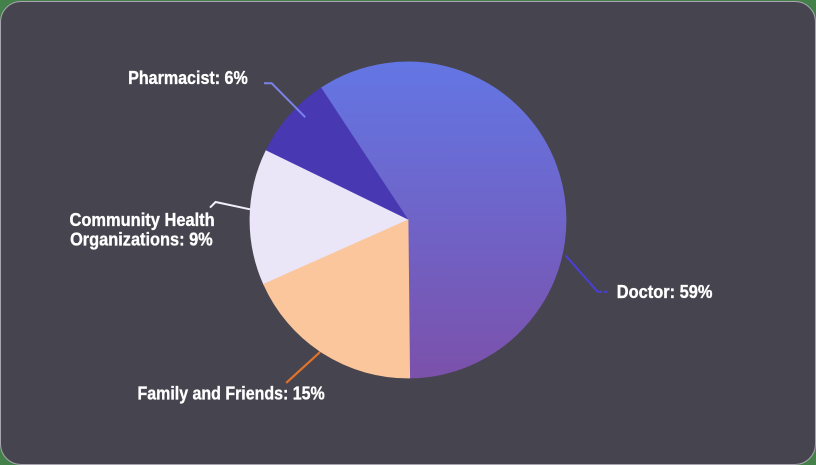  Describe the element at coordinates (142, 219) in the screenshot. I see `svg-text: Community Health` at that location.